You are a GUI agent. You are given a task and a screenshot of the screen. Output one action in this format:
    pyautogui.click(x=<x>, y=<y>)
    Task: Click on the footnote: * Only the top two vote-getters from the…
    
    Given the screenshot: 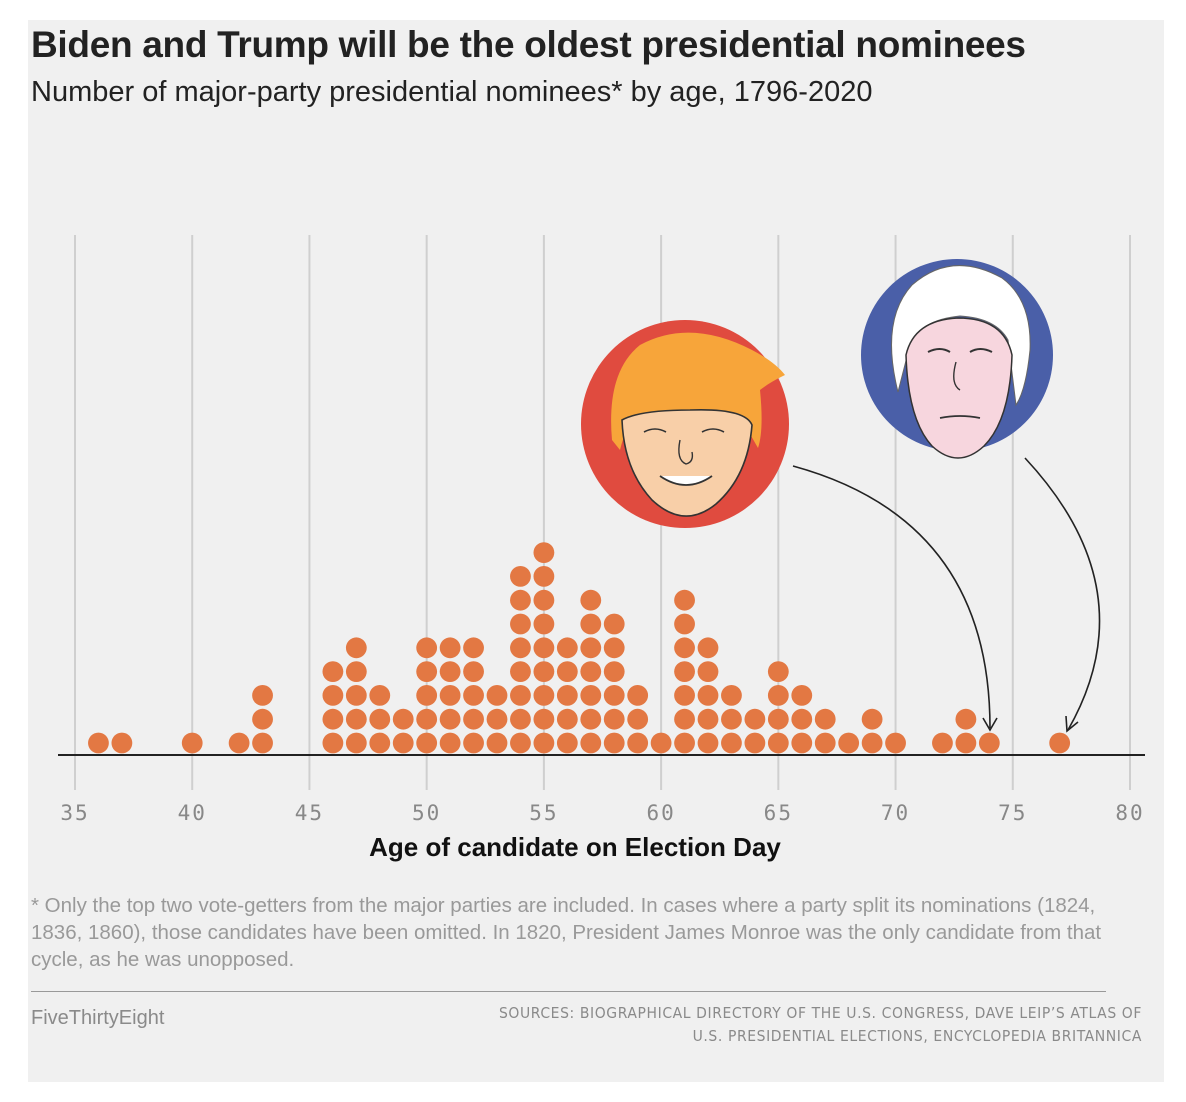 What is the action you would take?
    pyautogui.click(x=566, y=932)
    